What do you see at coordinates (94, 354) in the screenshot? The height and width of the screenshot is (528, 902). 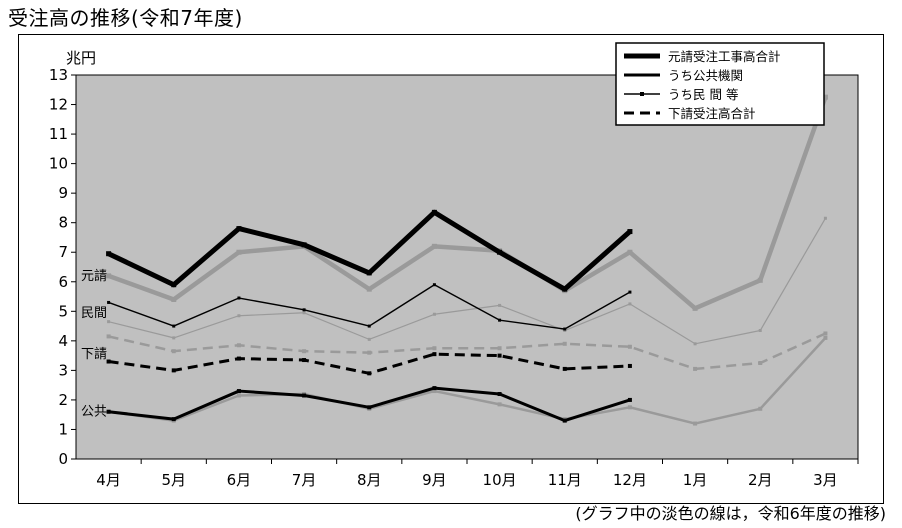 I see `side-label: 下請` at bounding box center [94, 354].